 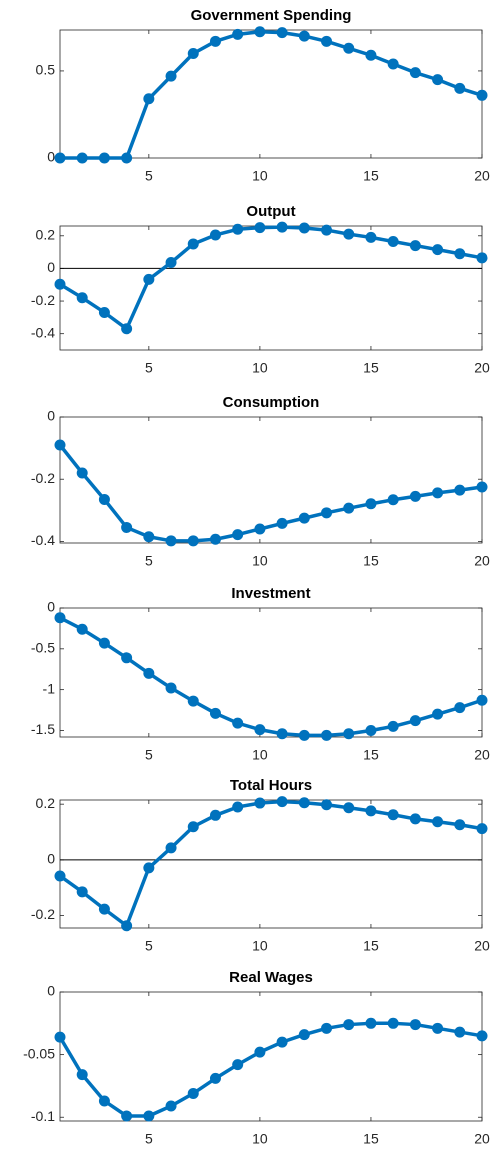 What do you see at coordinates (49, 688) in the screenshot?
I see `y-tick-label: -1` at bounding box center [49, 688].